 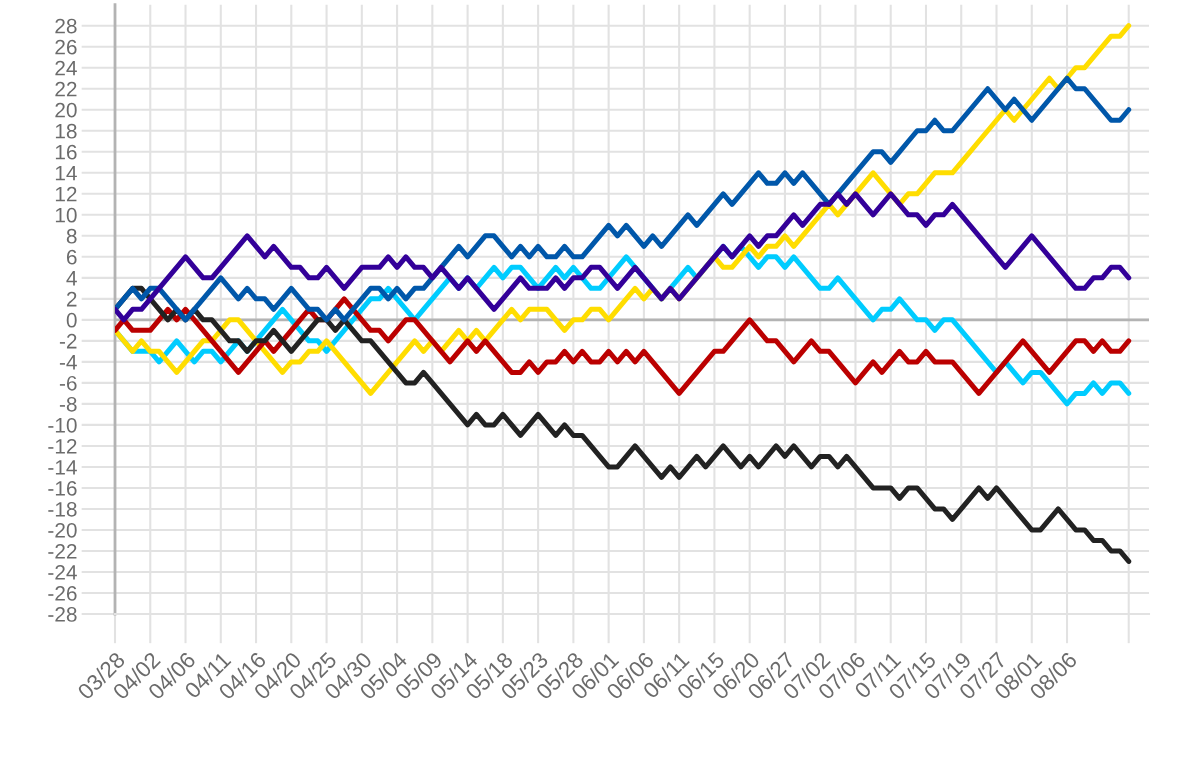 I want to click on y-tick-label: -8, so click(x=68, y=404).